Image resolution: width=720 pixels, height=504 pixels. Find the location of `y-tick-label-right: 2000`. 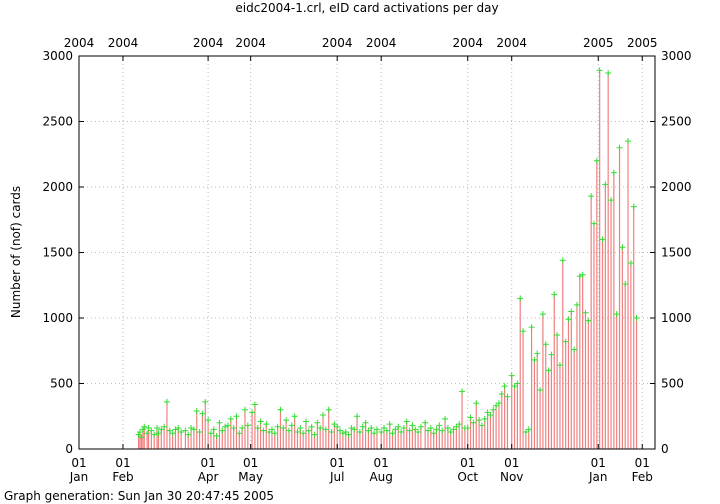

y-tick-label-right: 2000 is located at coordinates (676, 187).